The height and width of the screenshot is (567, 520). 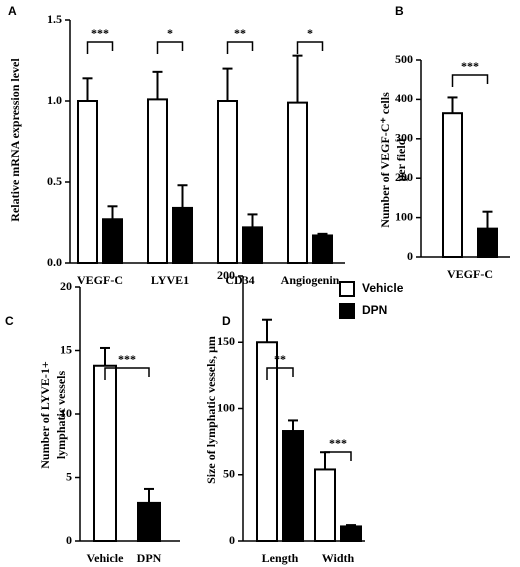 What do you see at coordinates (106, 558) in the screenshot?
I see `x-tick-label: Vehicle` at bounding box center [106, 558].